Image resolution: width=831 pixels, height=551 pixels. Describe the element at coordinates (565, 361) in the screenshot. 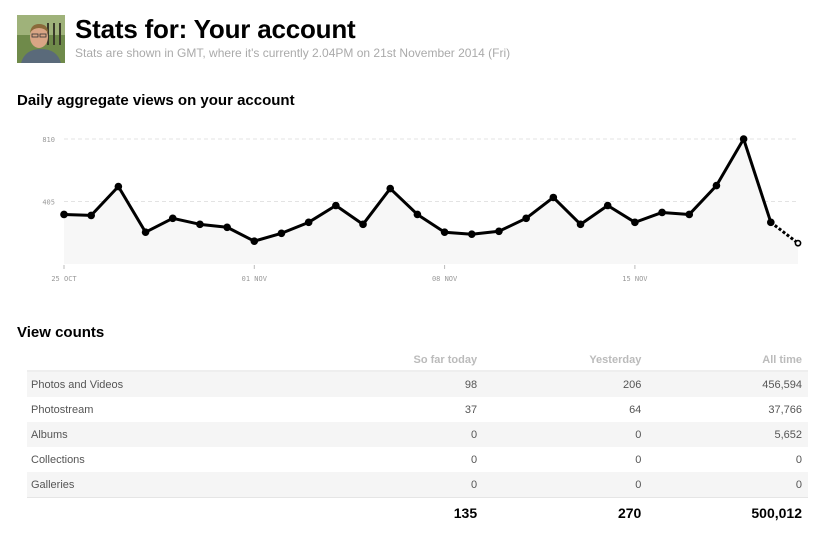

I see `col-header-yesterday: Yesterday` at that location.